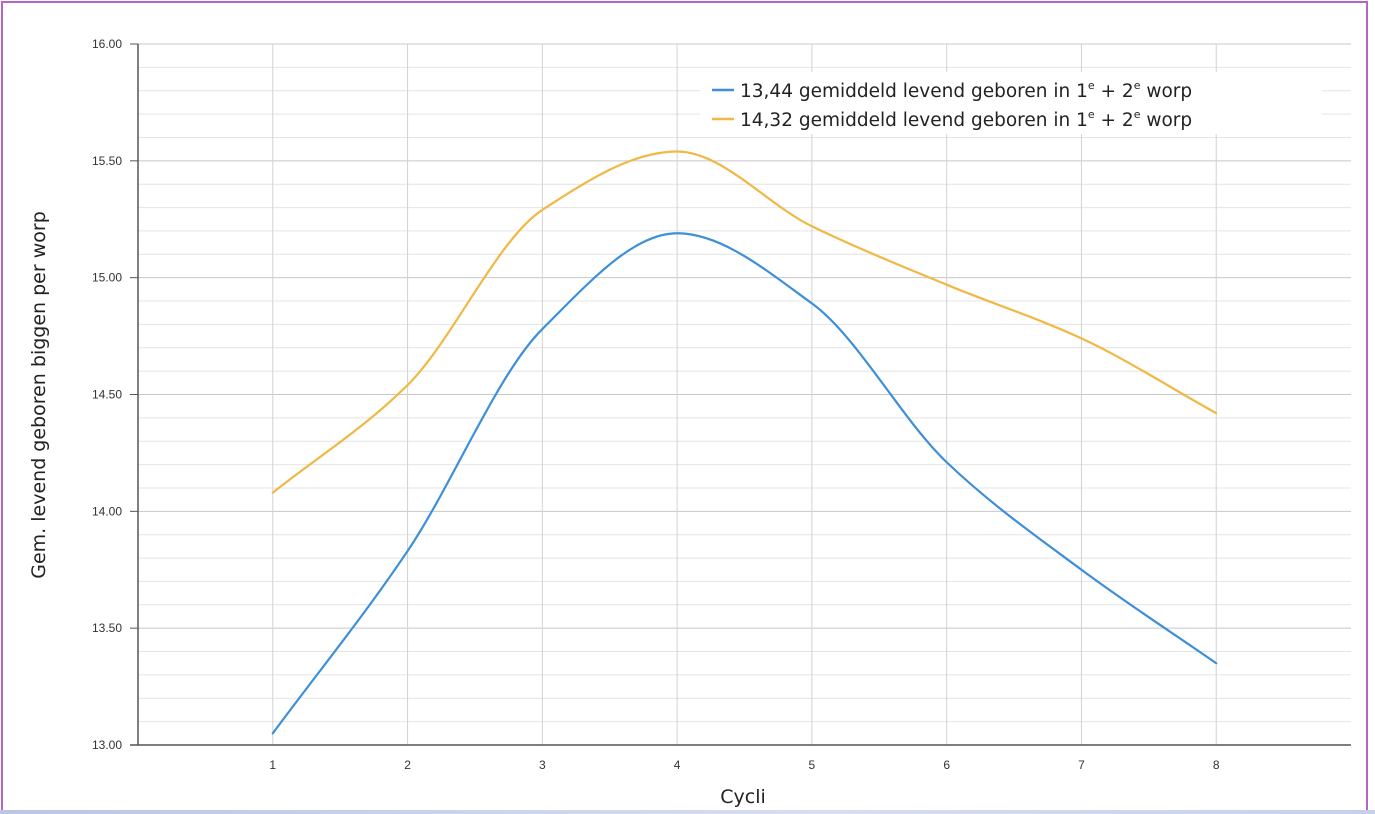 The height and width of the screenshot is (814, 1375). I want to click on y-tick-label: 14.00, so click(107, 511).